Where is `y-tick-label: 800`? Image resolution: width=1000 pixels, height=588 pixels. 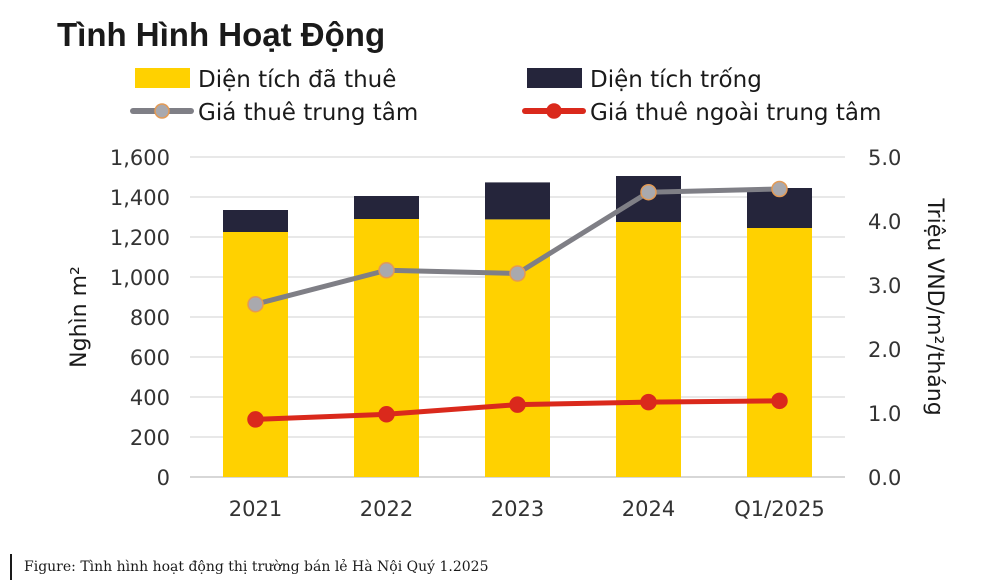
y-tick-label: 800 is located at coordinates (150, 318).